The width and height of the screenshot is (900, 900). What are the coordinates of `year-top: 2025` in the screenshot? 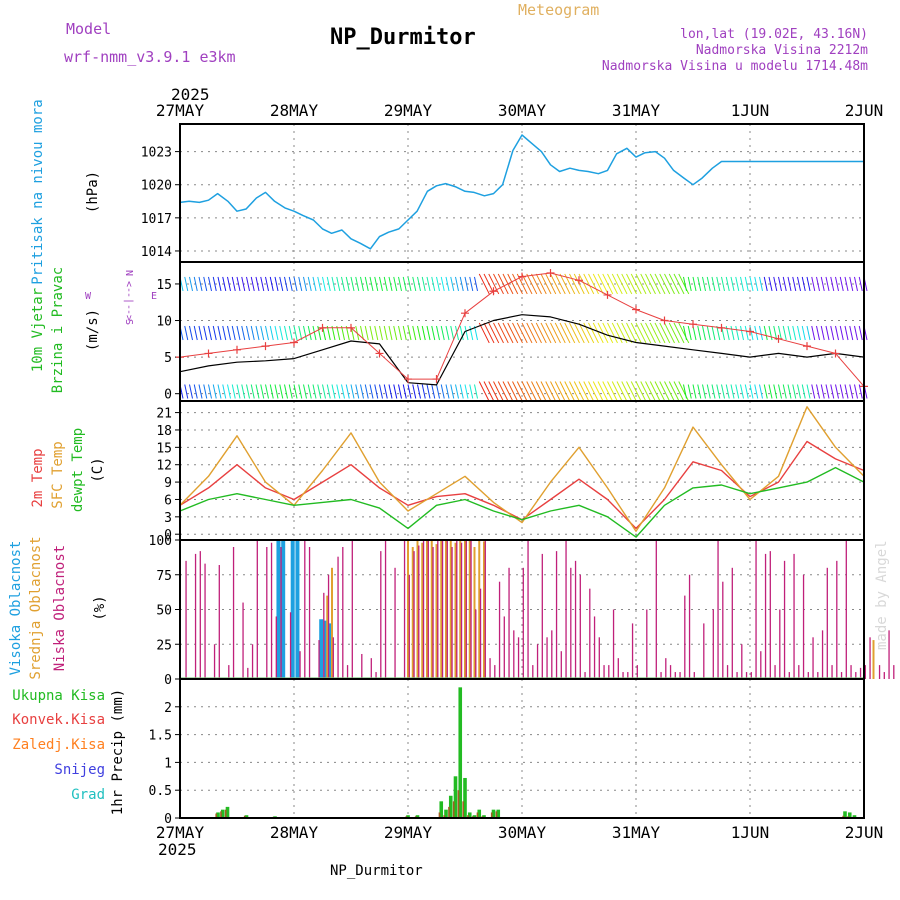 It's located at (190, 94).